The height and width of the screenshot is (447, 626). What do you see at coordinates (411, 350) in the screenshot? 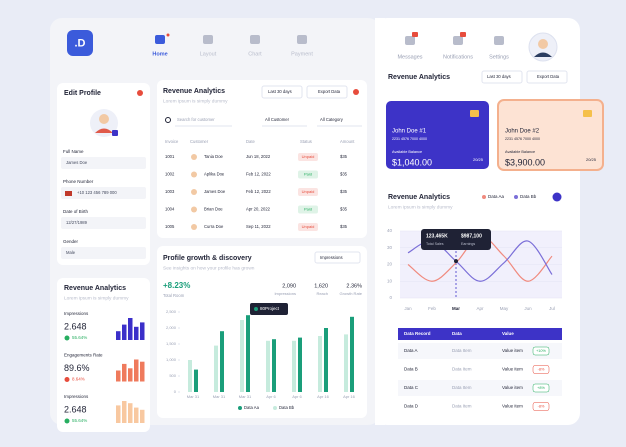
I see `cell: Data A` at bounding box center [411, 350].